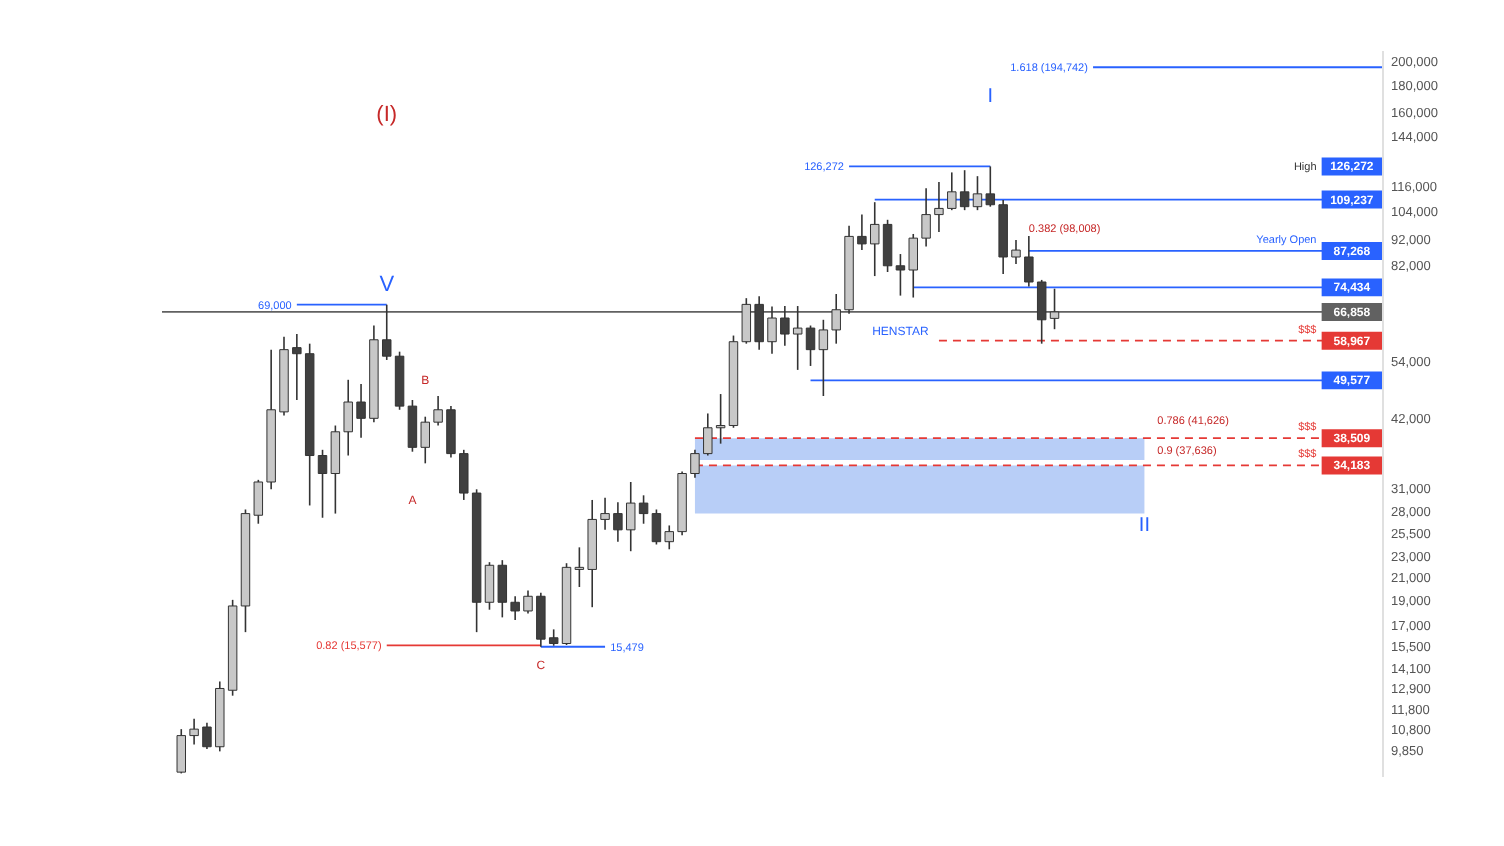 Image resolution: width=1504 pixels, height=846 pixels. What do you see at coordinates (387, 284) in the screenshot?
I see `annotation: V` at bounding box center [387, 284].